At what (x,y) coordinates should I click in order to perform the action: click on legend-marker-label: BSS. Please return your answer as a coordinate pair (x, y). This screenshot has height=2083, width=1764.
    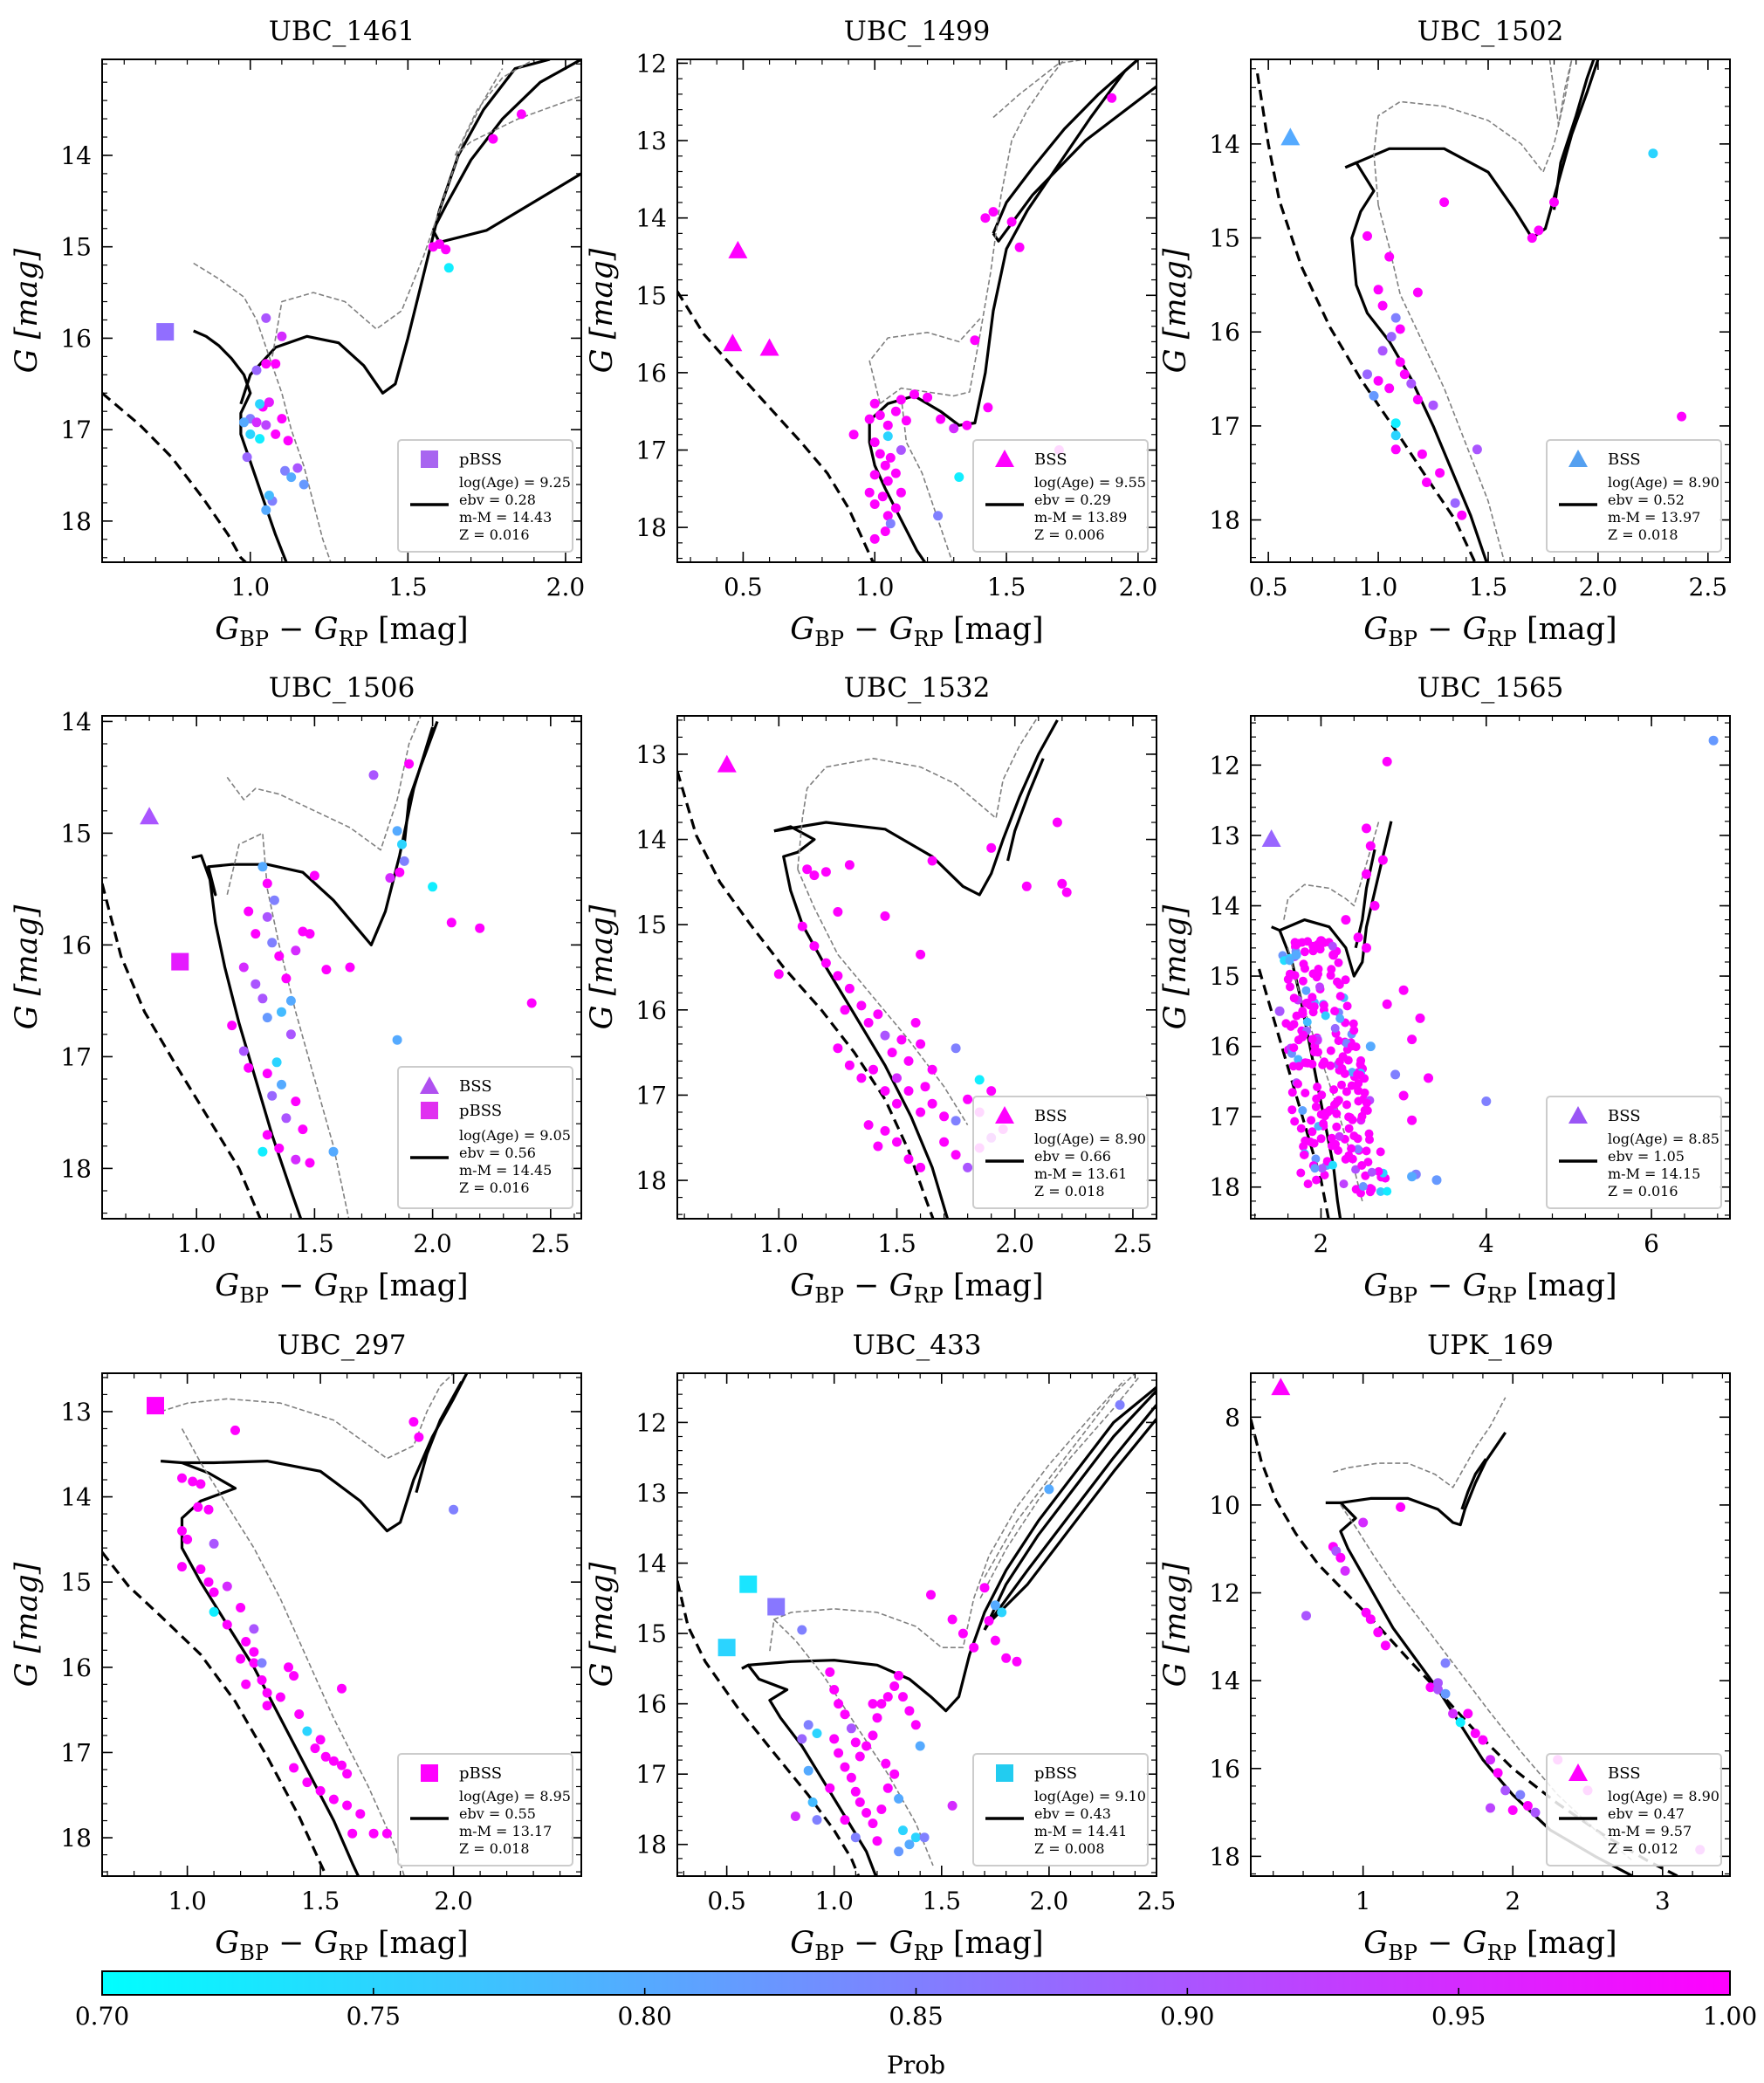
    Looking at the image, I should click on (1624, 459).